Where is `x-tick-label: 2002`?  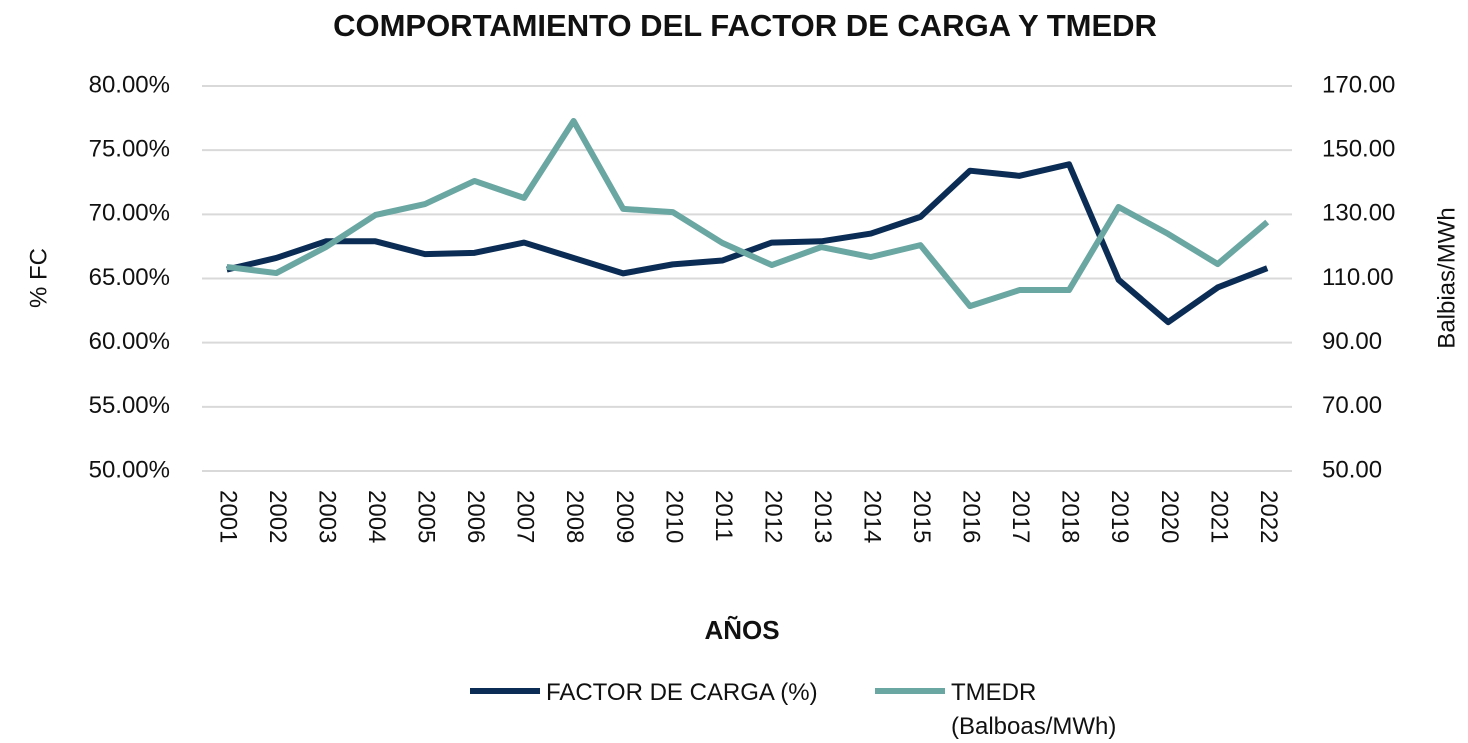
x-tick-label: 2002 is located at coordinates (277, 516).